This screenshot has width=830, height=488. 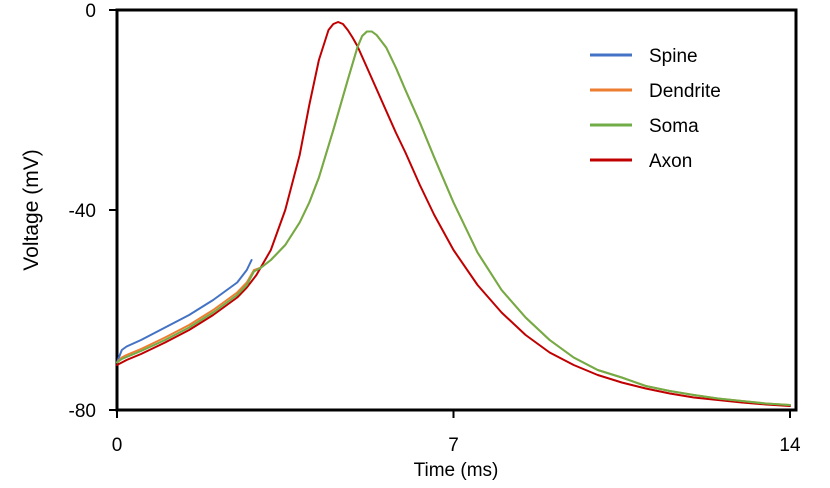 What do you see at coordinates (673, 56) in the screenshot?
I see `legend-label-spine: Spine` at bounding box center [673, 56].